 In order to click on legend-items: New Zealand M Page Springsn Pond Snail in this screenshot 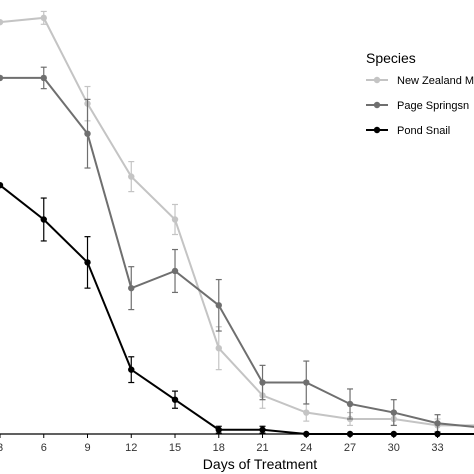, I will do `click(420, 106)`.